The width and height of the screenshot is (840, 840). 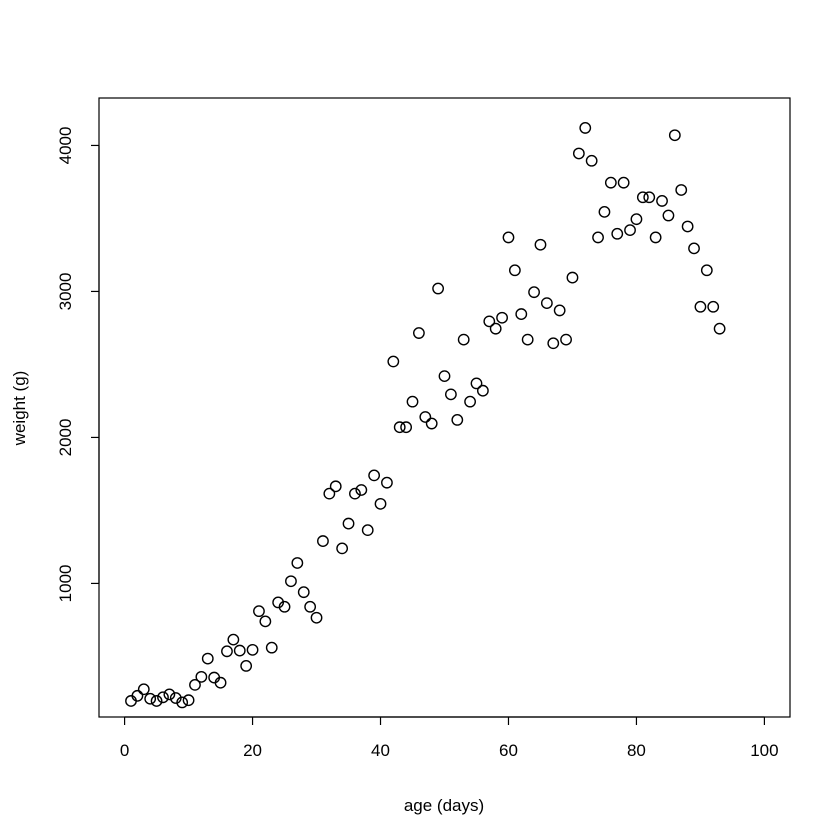 What do you see at coordinates (78, 365) in the screenshot?
I see `y-axis: 1000 2000 3000 4000` at bounding box center [78, 365].